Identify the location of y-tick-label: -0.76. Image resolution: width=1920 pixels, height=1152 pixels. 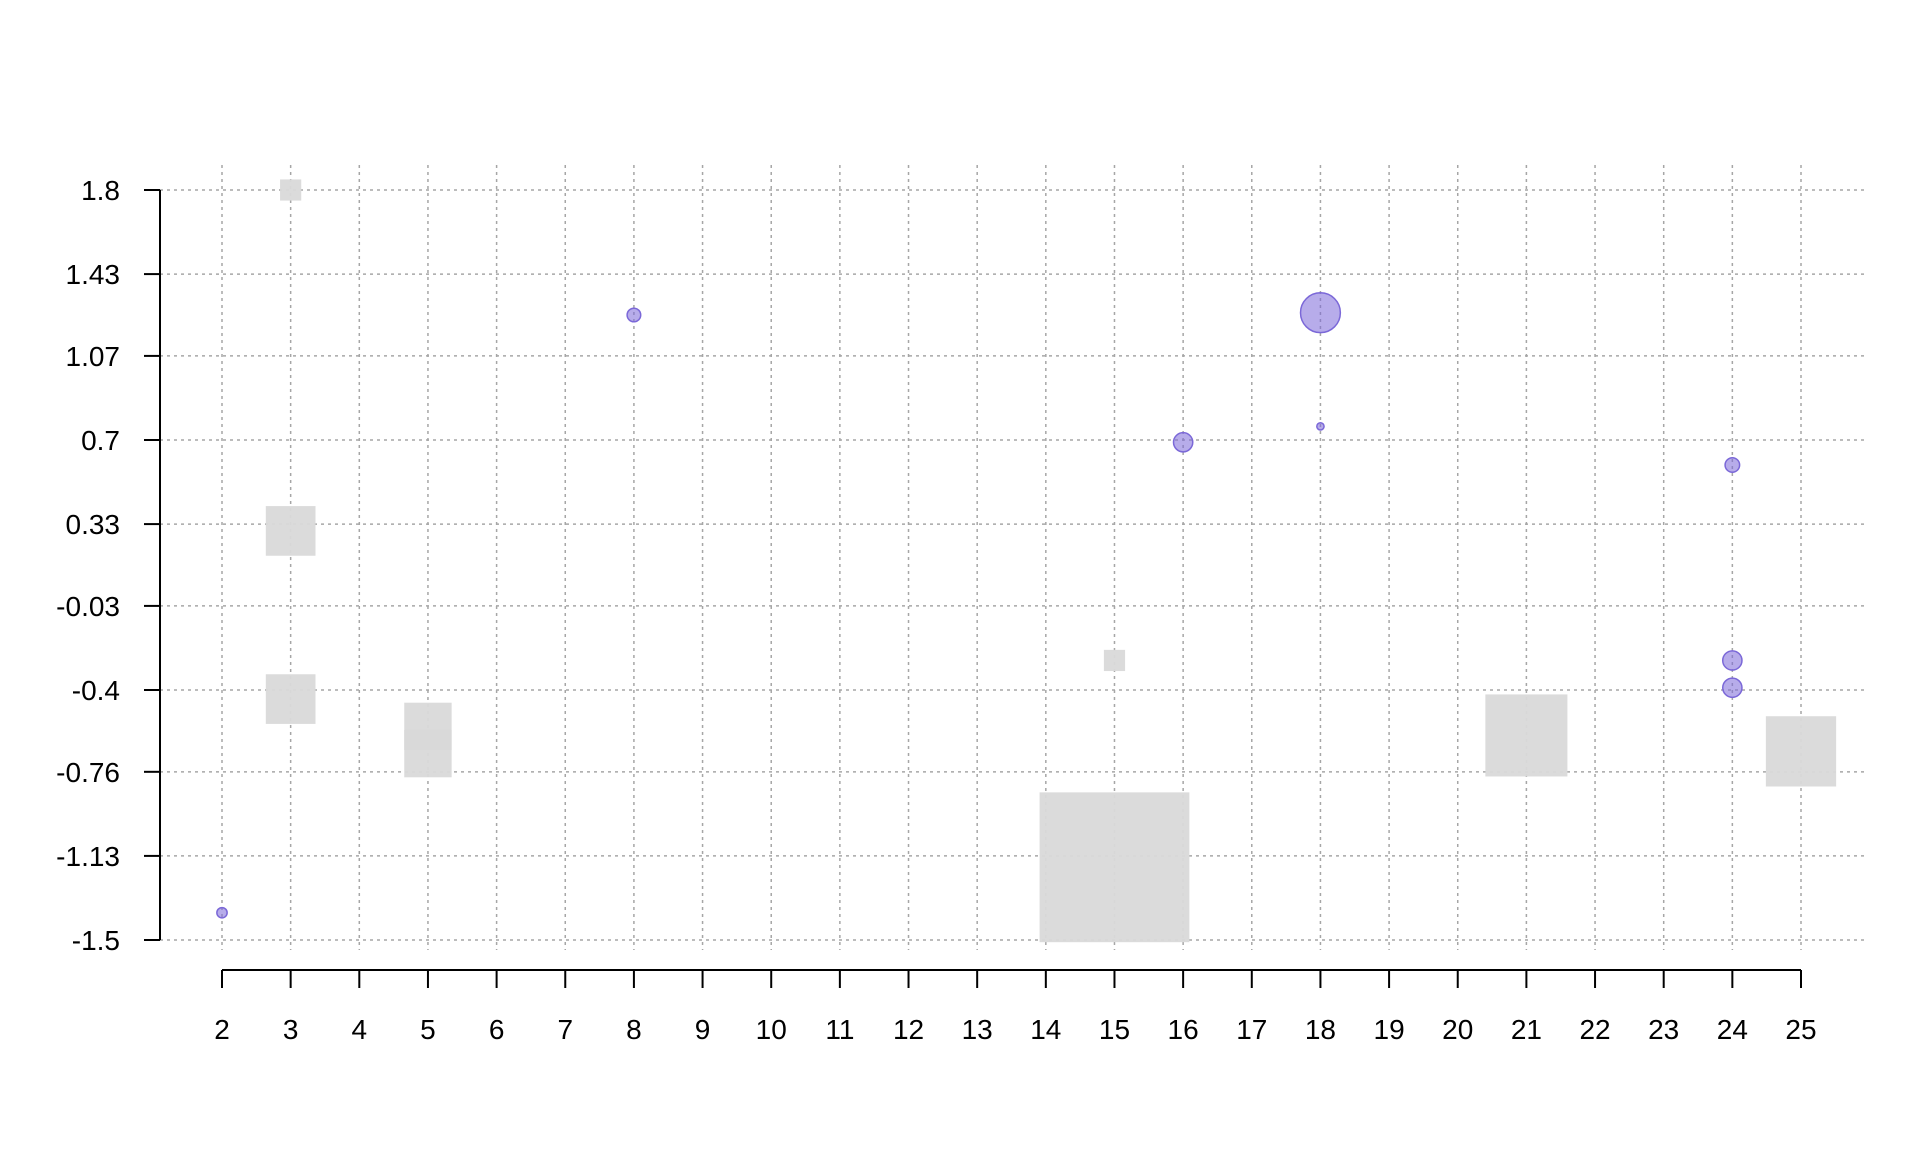
(88, 772).